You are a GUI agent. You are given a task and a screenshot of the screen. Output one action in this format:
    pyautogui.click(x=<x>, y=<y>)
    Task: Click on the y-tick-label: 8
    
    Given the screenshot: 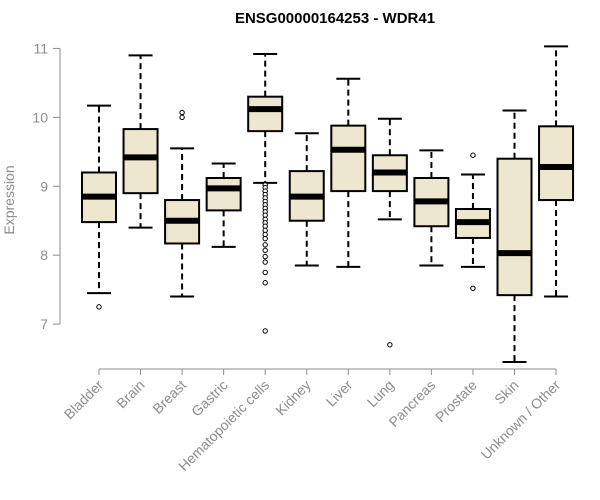 What is the action you would take?
    pyautogui.click(x=44, y=255)
    